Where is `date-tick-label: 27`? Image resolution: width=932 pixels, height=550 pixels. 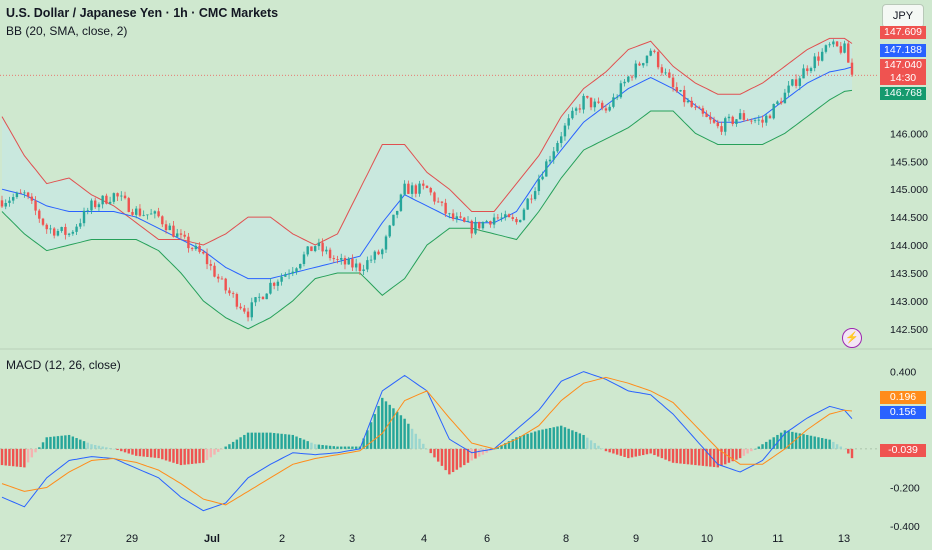
date-tick-label: 27 is located at coordinates (66, 539).